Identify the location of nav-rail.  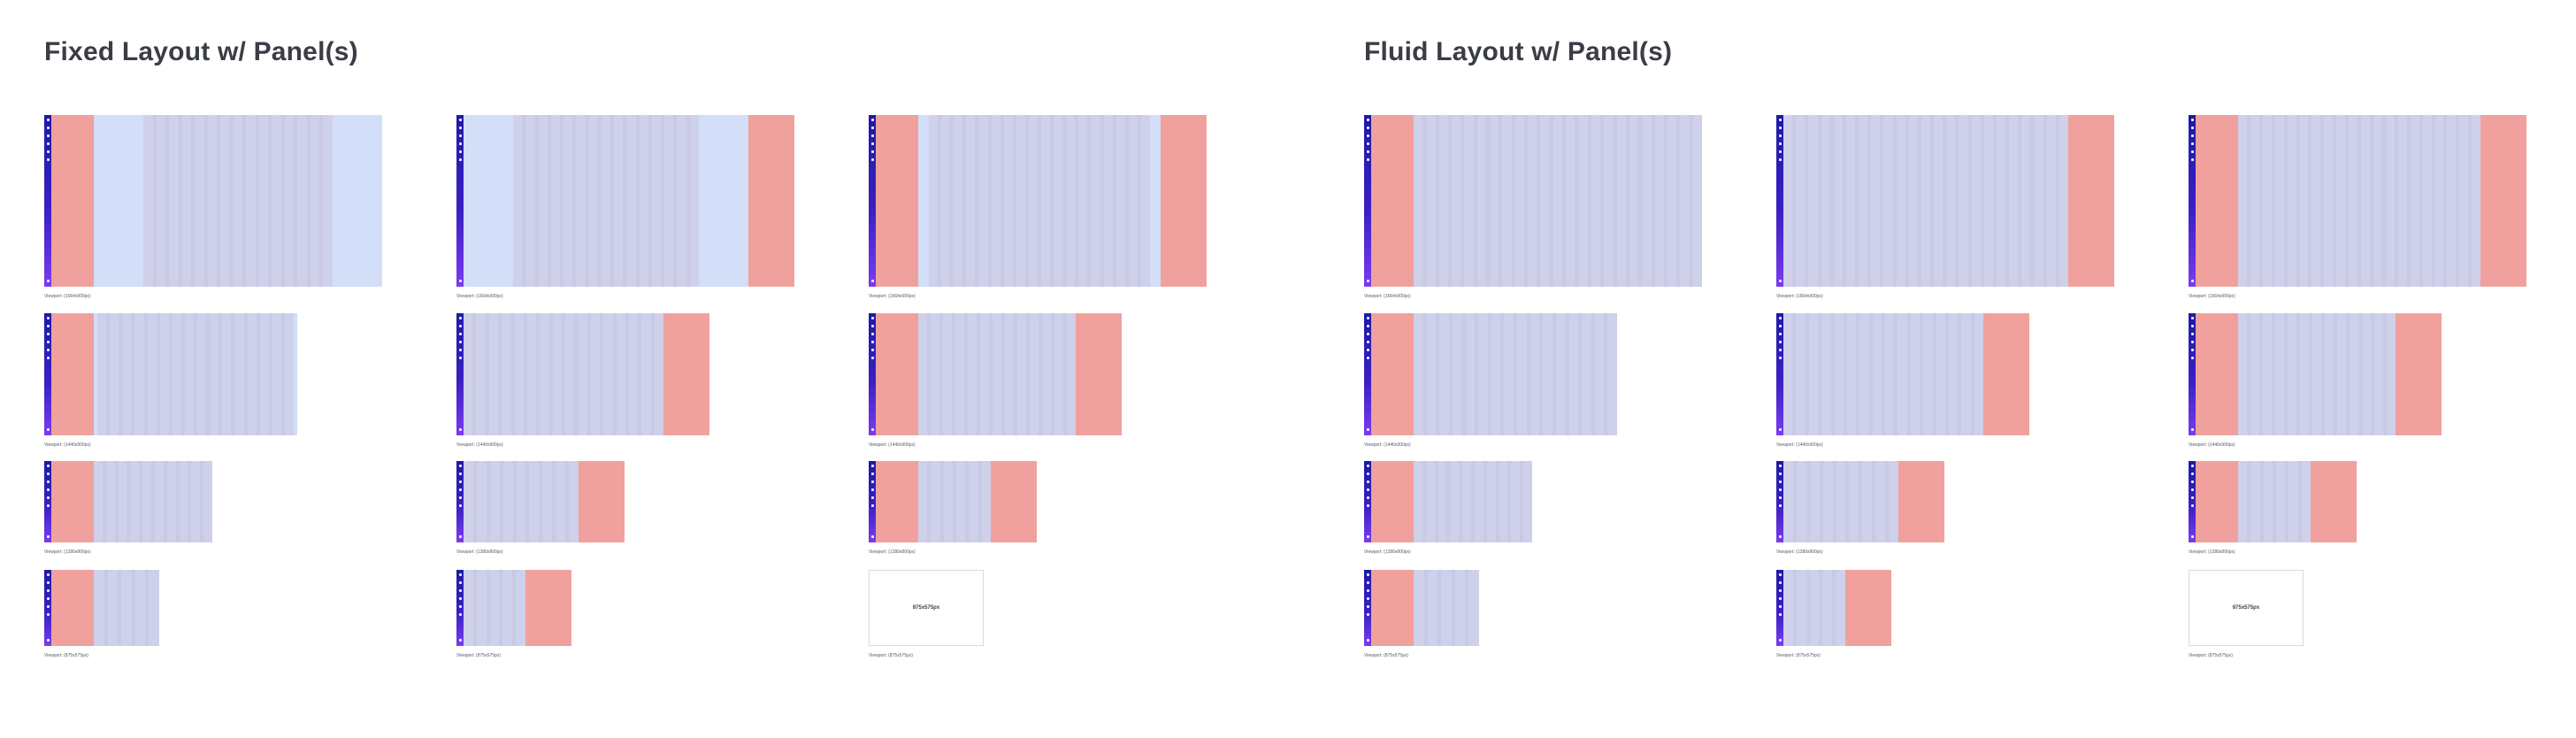
(1779, 608).